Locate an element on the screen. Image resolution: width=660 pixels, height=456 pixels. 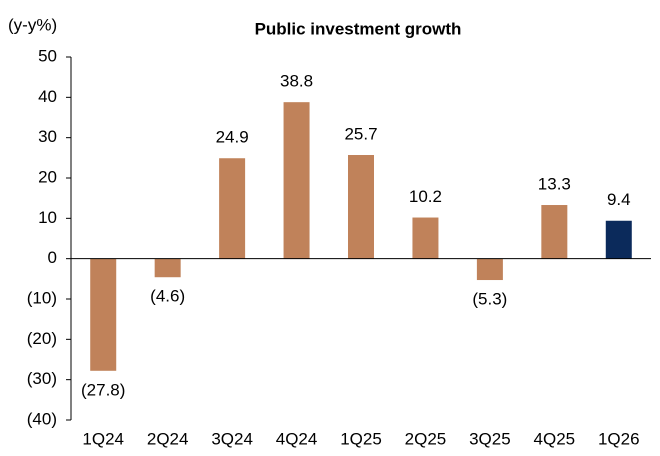
x-tick-label: 2Q25 is located at coordinates (426, 438).